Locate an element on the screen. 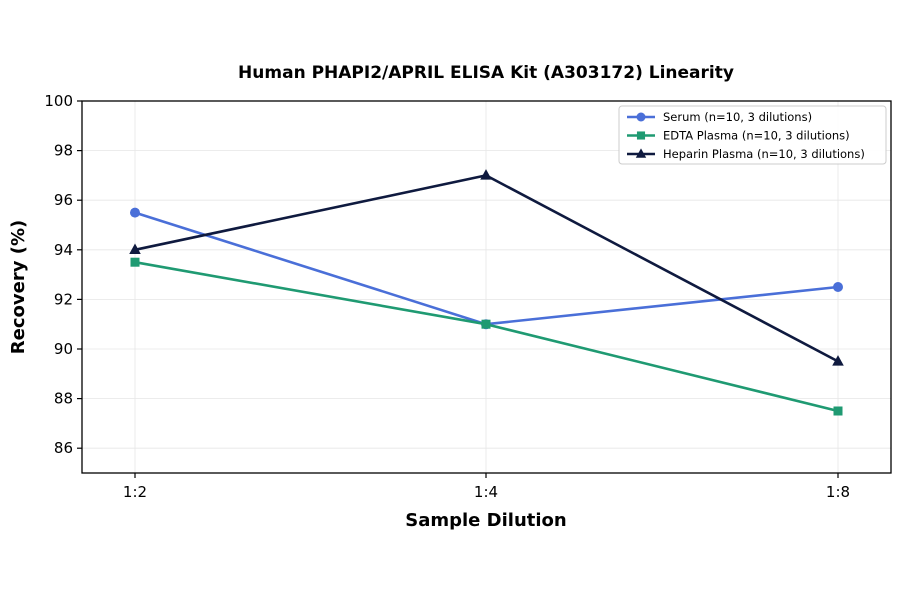  y-tick-label: 96 is located at coordinates (63, 200).